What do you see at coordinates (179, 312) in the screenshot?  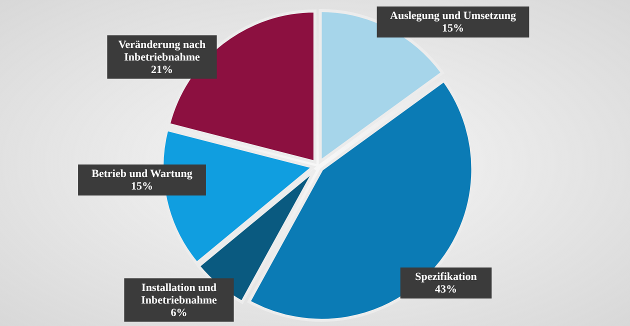 I see `data-label: 6%` at bounding box center [179, 312].